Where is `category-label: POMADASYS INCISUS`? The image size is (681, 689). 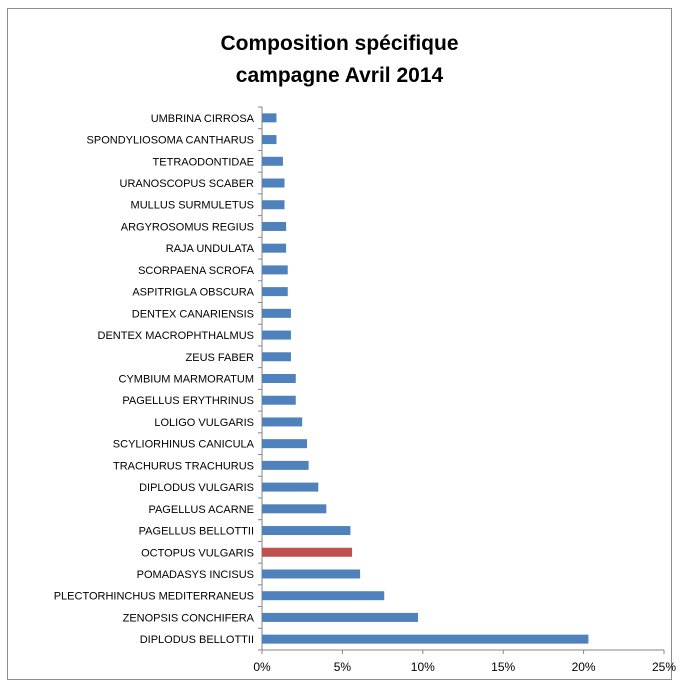 category-label: POMADASYS INCISUS is located at coordinates (195, 575).